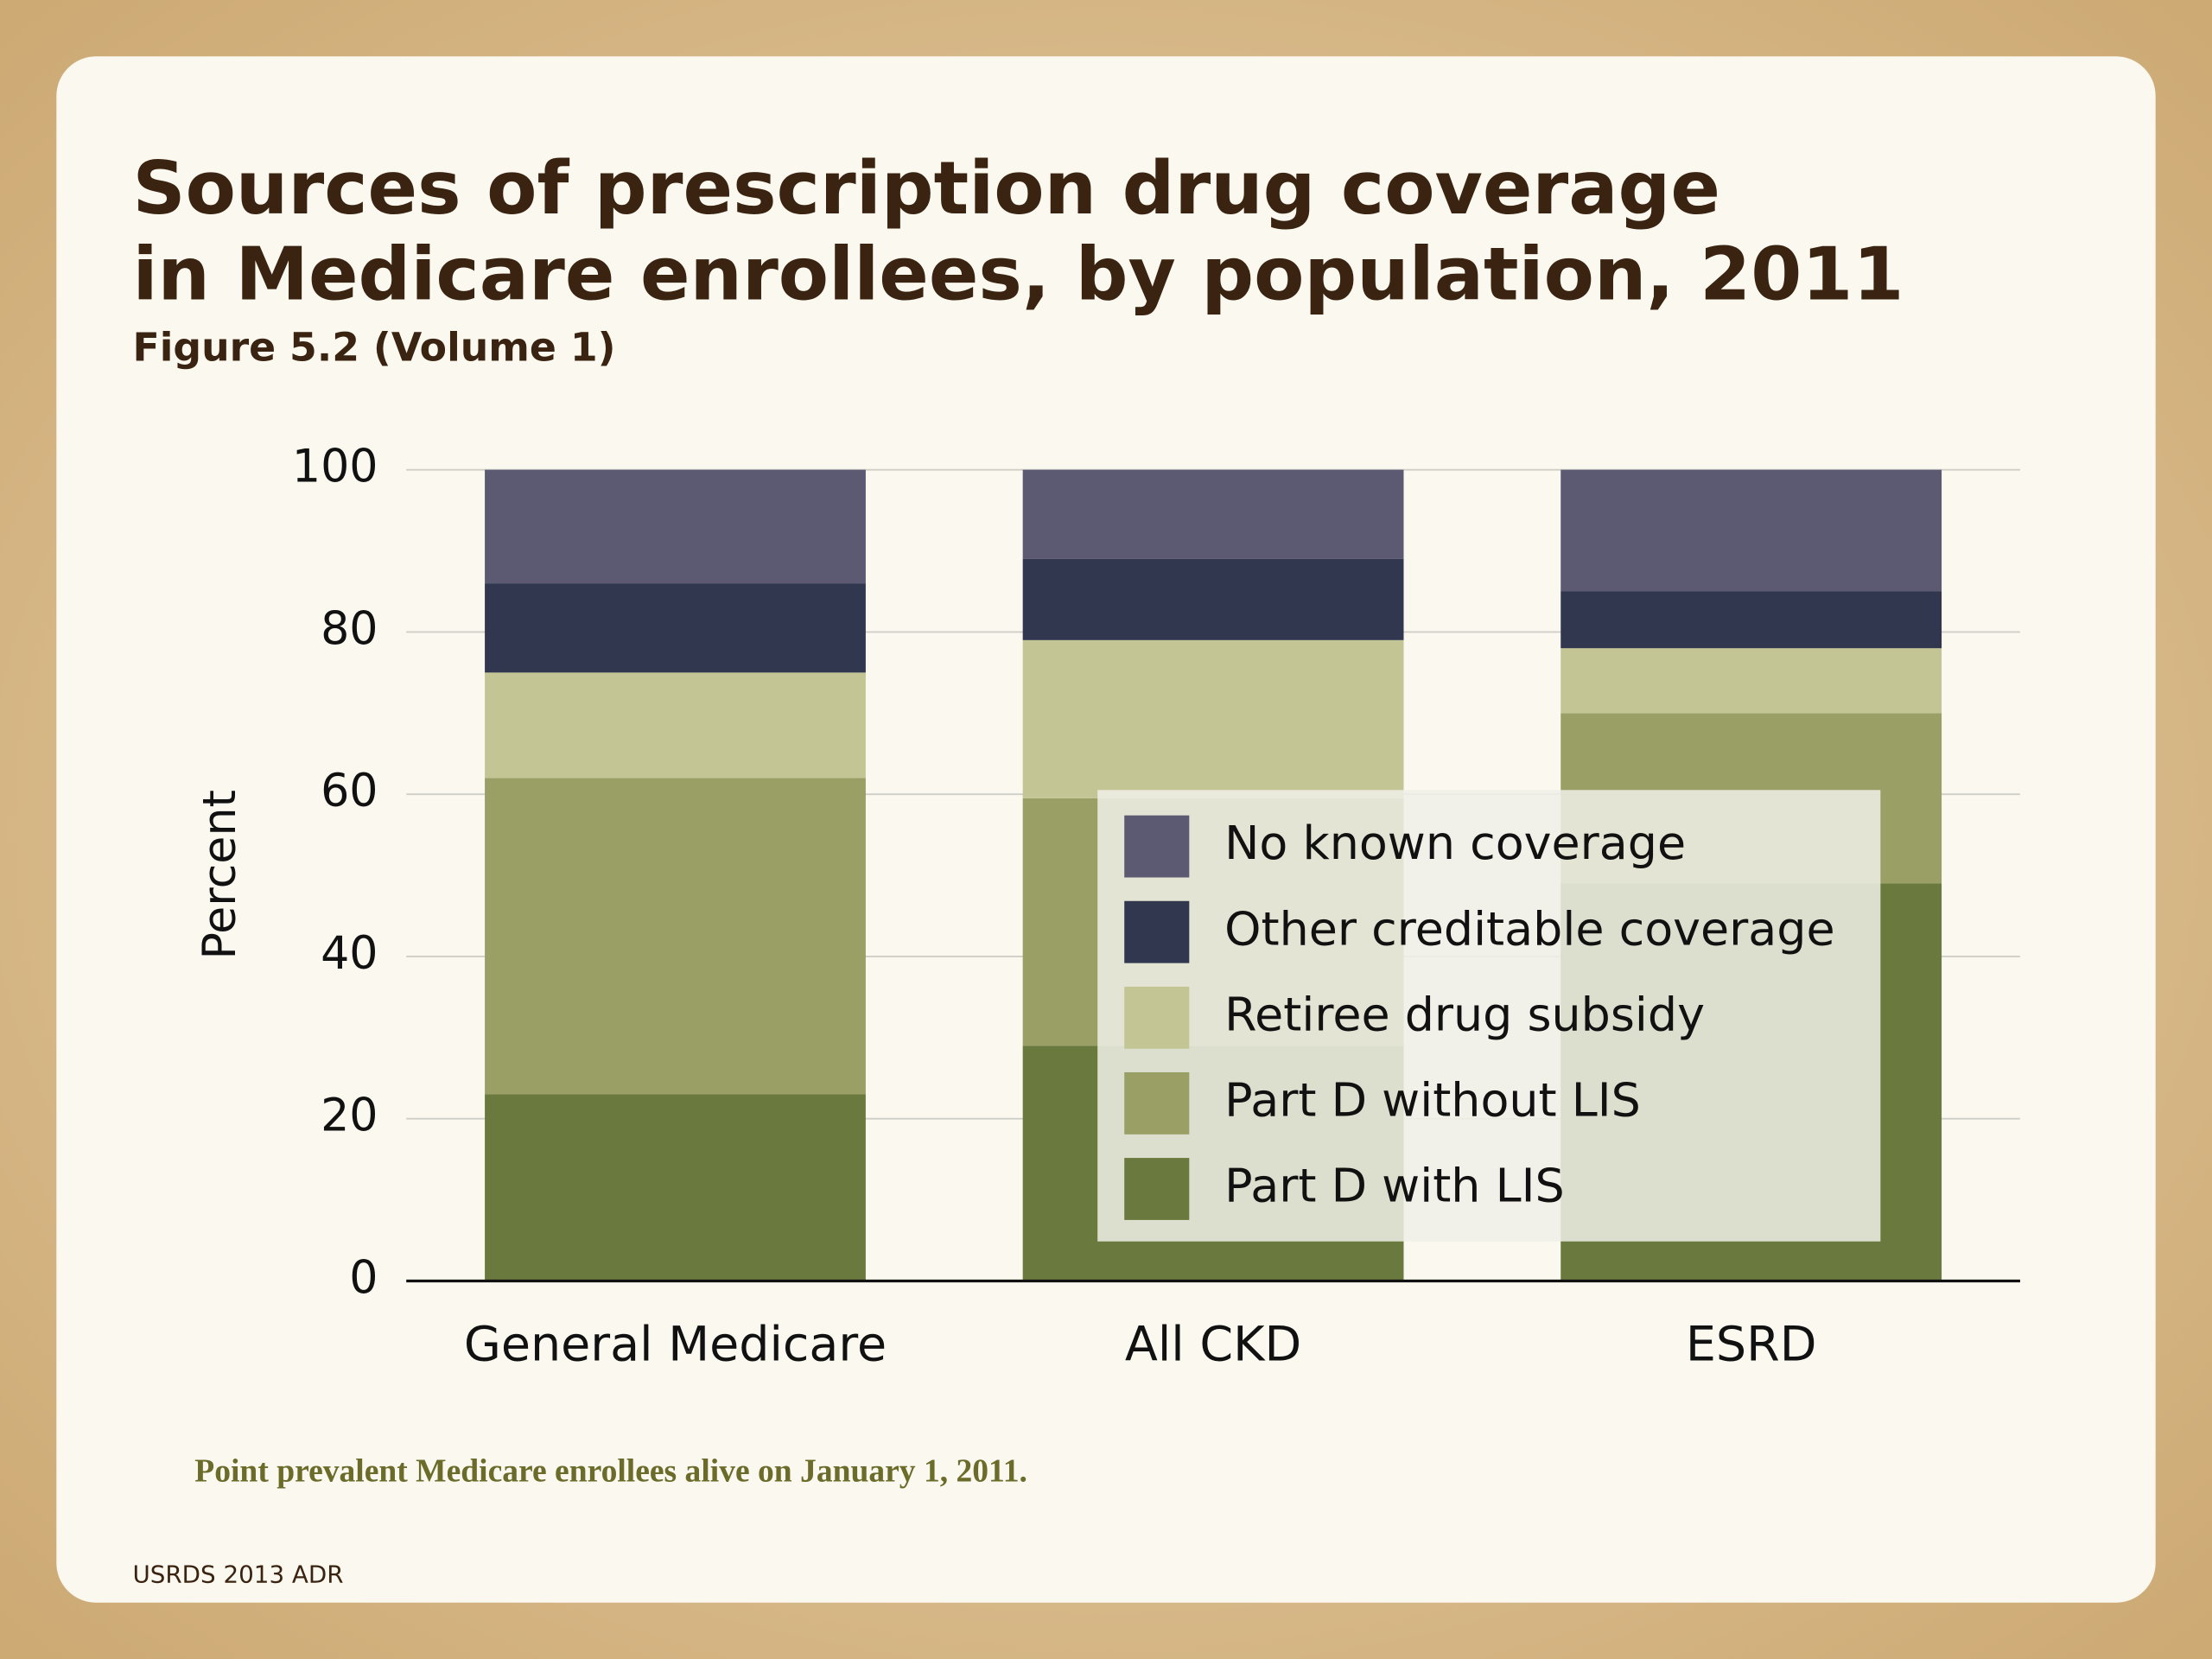 The width and height of the screenshot is (2212, 1659). I want to click on source: USRDS 2013 ADR, so click(237, 1574).